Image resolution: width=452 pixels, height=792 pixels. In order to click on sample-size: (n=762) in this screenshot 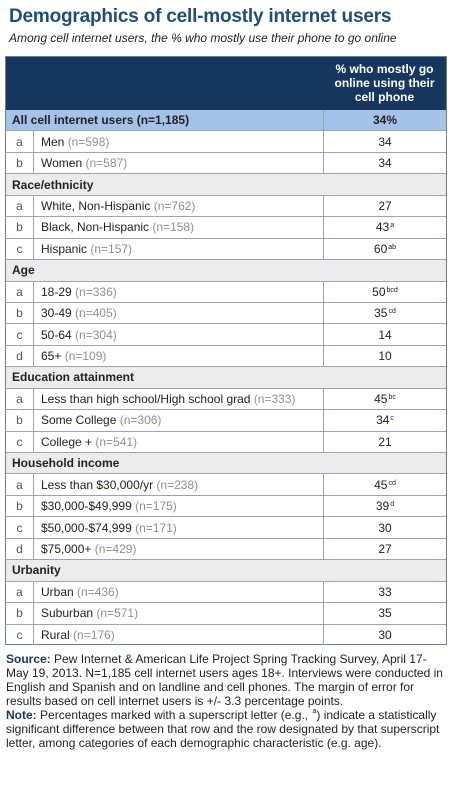, I will do `click(174, 205)`.